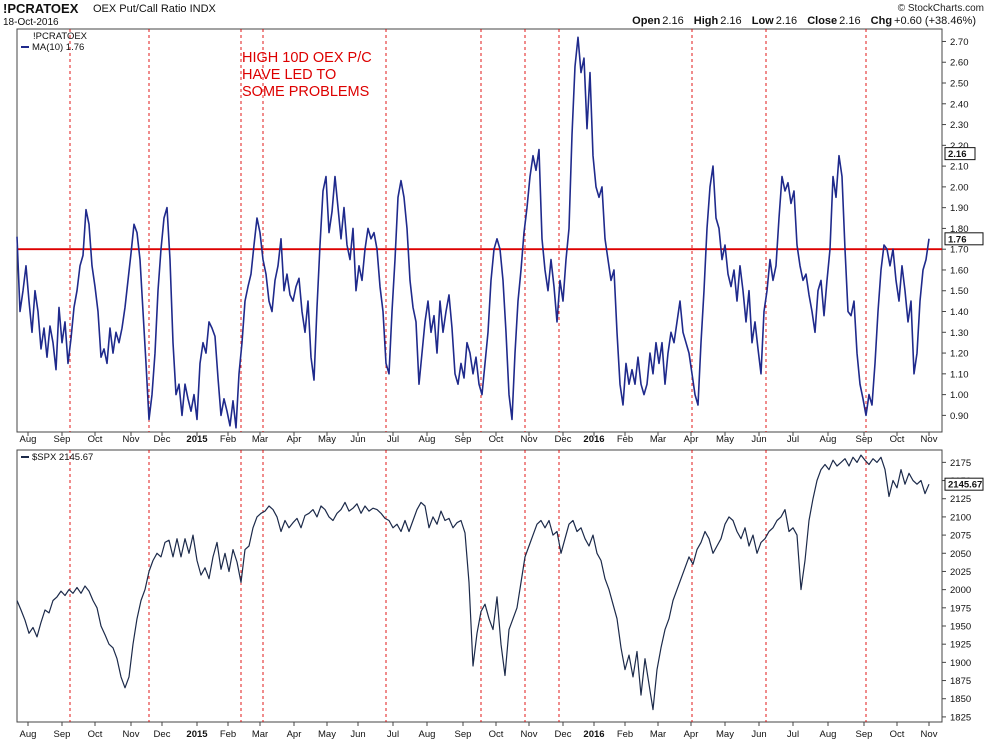  Describe the element at coordinates (786, 21) in the screenshot. I see `low-value: 2.16` at that location.